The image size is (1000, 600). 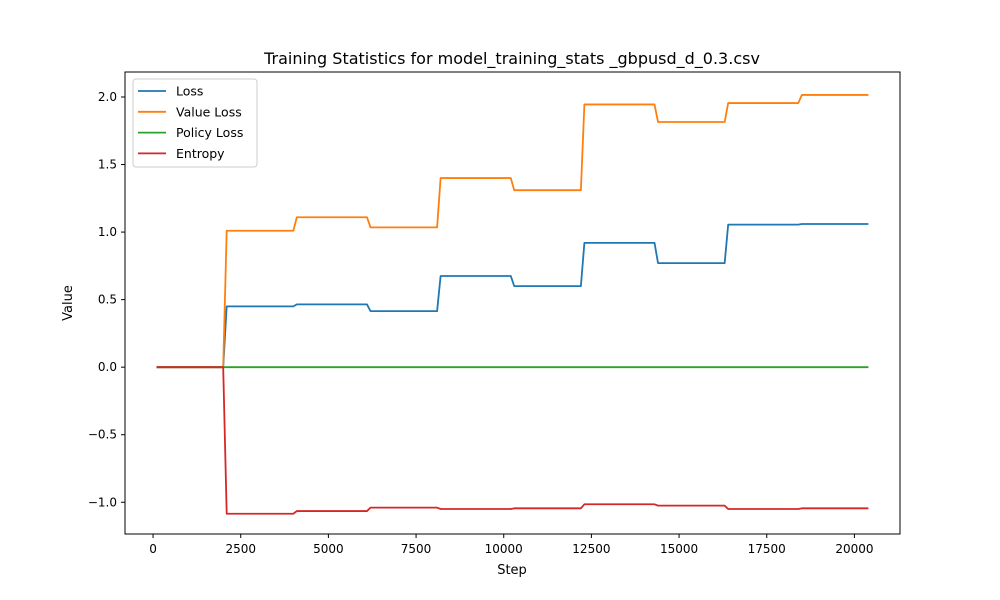 I want to click on x-tick-label: 0, so click(x=153, y=549).